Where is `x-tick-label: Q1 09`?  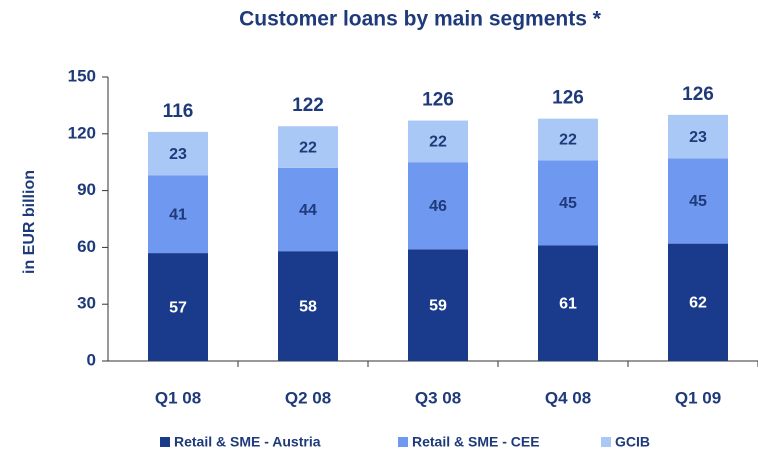 x-tick-label: Q1 09 is located at coordinates (698, 397).